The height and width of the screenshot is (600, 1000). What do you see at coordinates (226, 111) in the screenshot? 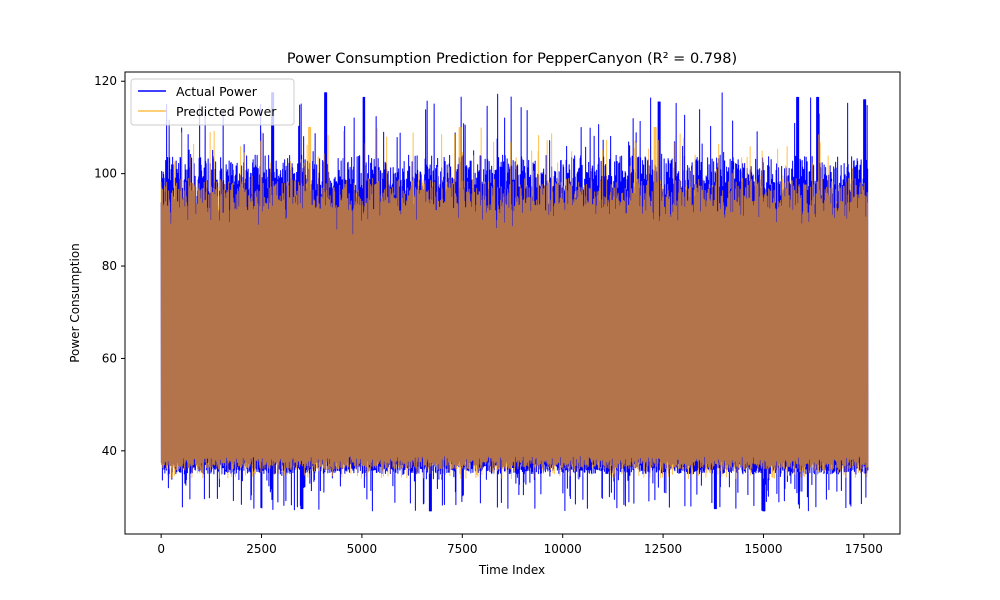
I see `legend-label-predicted-power: Predicted Power` at bounding box center [226, 111].